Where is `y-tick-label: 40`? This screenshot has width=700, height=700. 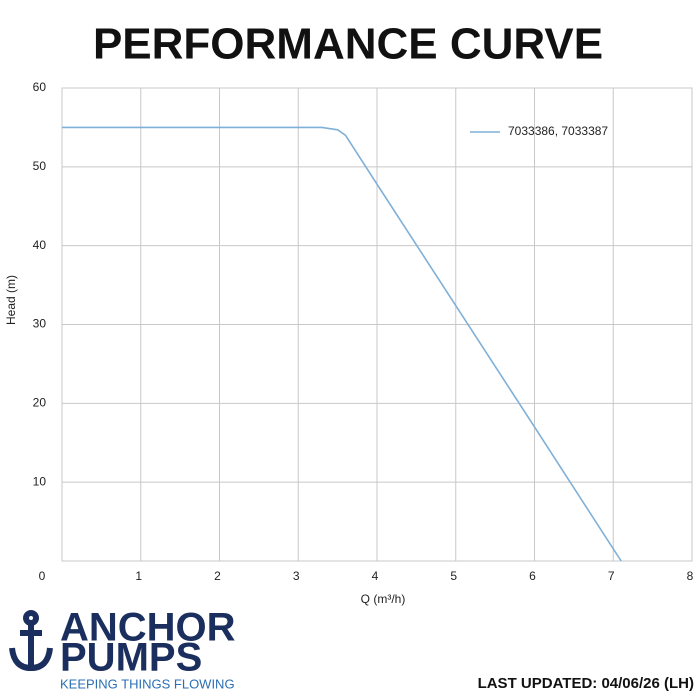
y-tick-label: 40 is located at coordinates (40, 245).